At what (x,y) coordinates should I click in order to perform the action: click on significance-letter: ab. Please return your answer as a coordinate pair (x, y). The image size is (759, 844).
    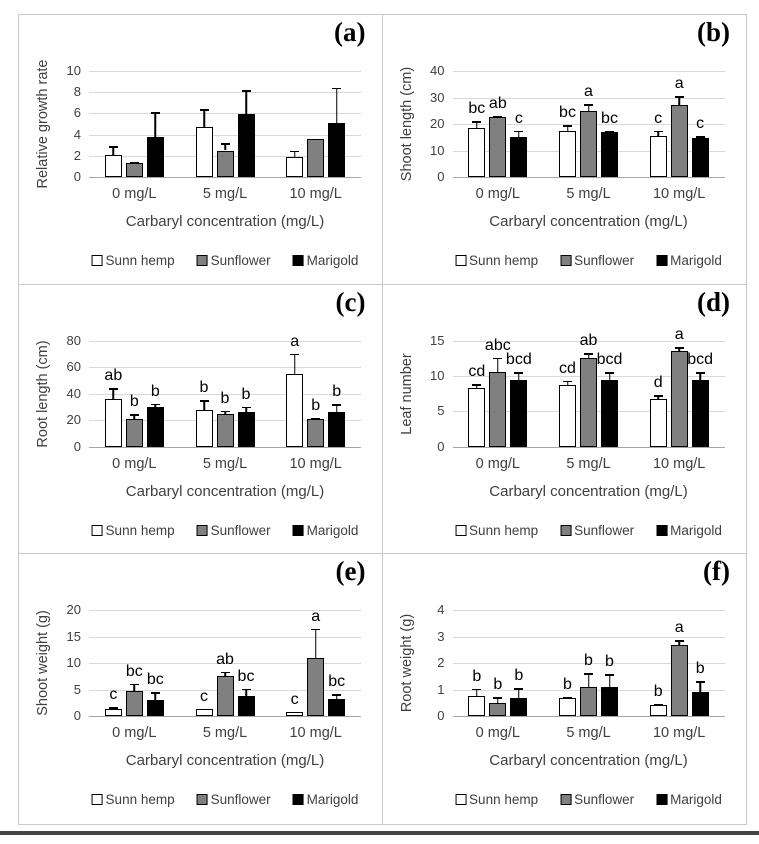
    Looking at the image, I should click on (225, 659).